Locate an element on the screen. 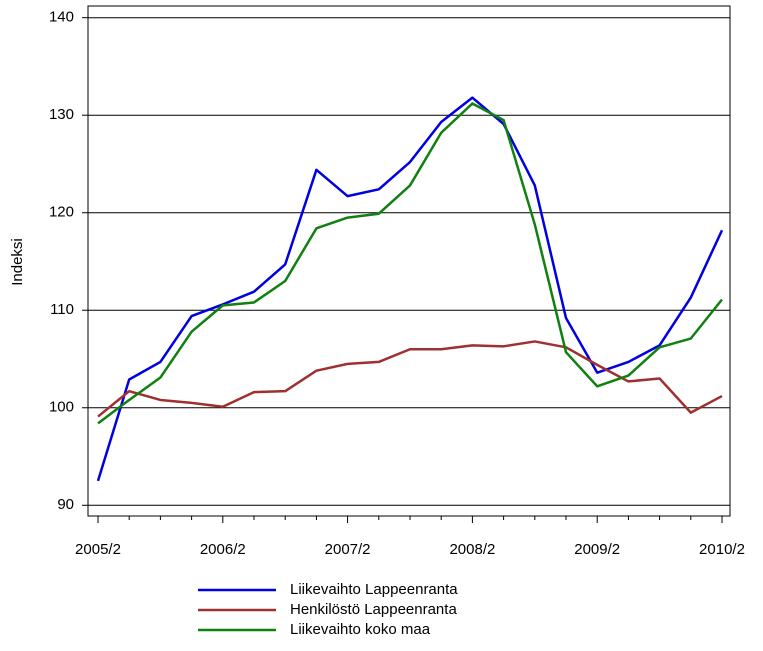  x-tick-label: 2007/2 is located at coordinates (348, 549).